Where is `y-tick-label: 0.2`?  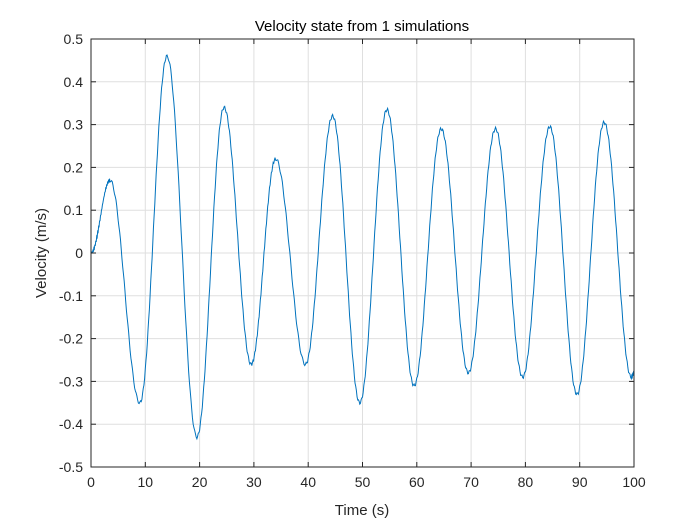 y-tick-label: 0.2 is located at coordinates (74, 167).